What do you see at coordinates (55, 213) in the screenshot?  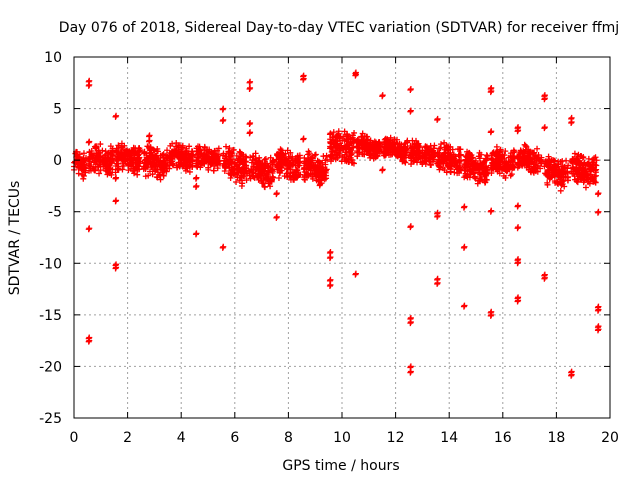 I see `y-tick-label: -5` at bounding box center [55, 213].